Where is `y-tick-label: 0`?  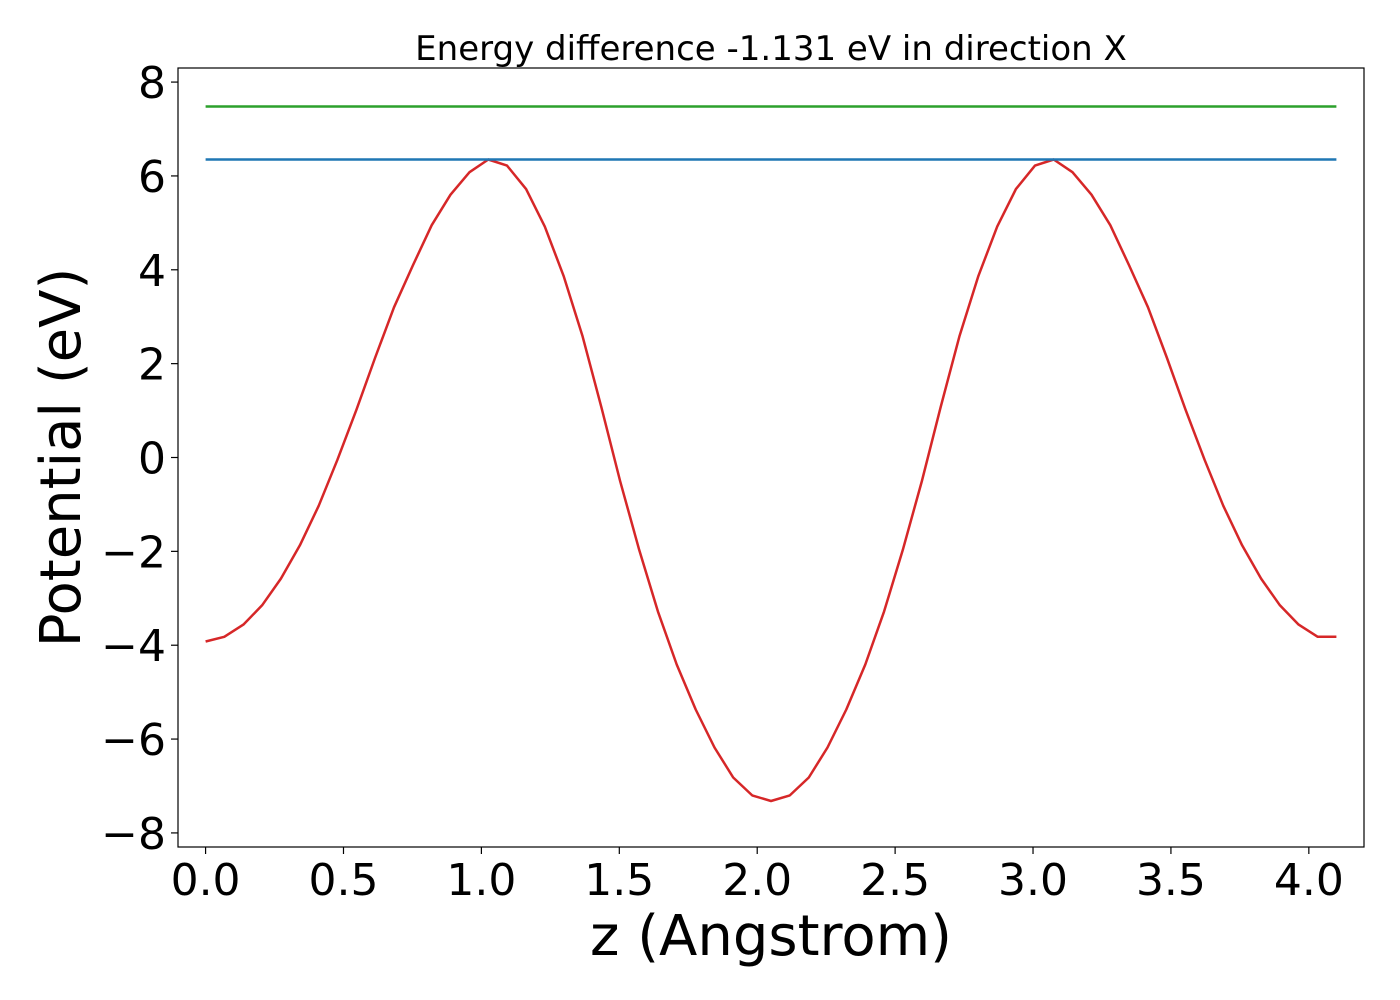
y-tick-label: 0 is located at coordinates (152, 459).